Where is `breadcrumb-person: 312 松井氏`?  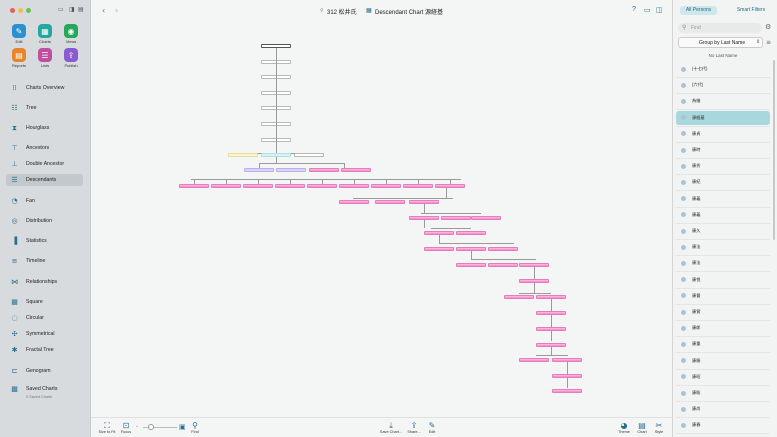 breadcrumb-person: 312 松井氏 is located at coordinates (342, 13).